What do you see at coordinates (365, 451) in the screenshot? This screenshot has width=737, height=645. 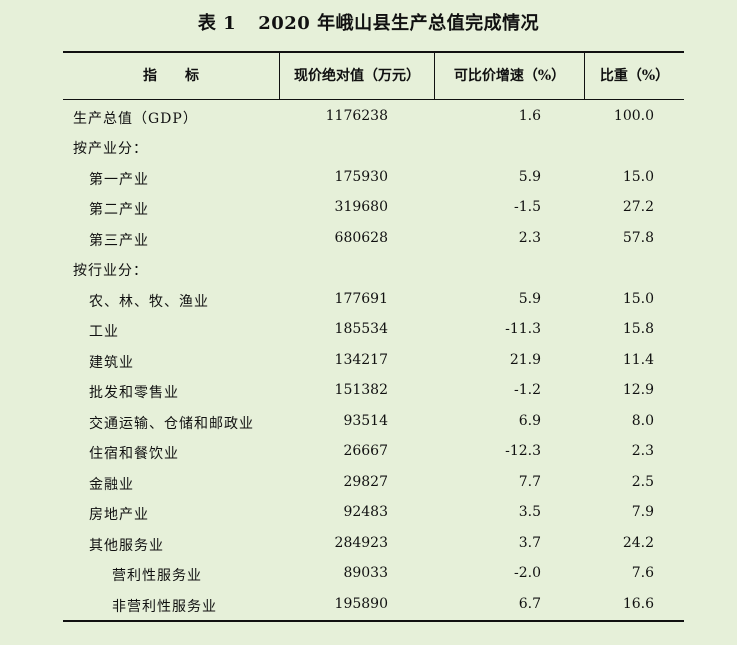 I see `value-cell: 26667` at bounding box center [365, 451].